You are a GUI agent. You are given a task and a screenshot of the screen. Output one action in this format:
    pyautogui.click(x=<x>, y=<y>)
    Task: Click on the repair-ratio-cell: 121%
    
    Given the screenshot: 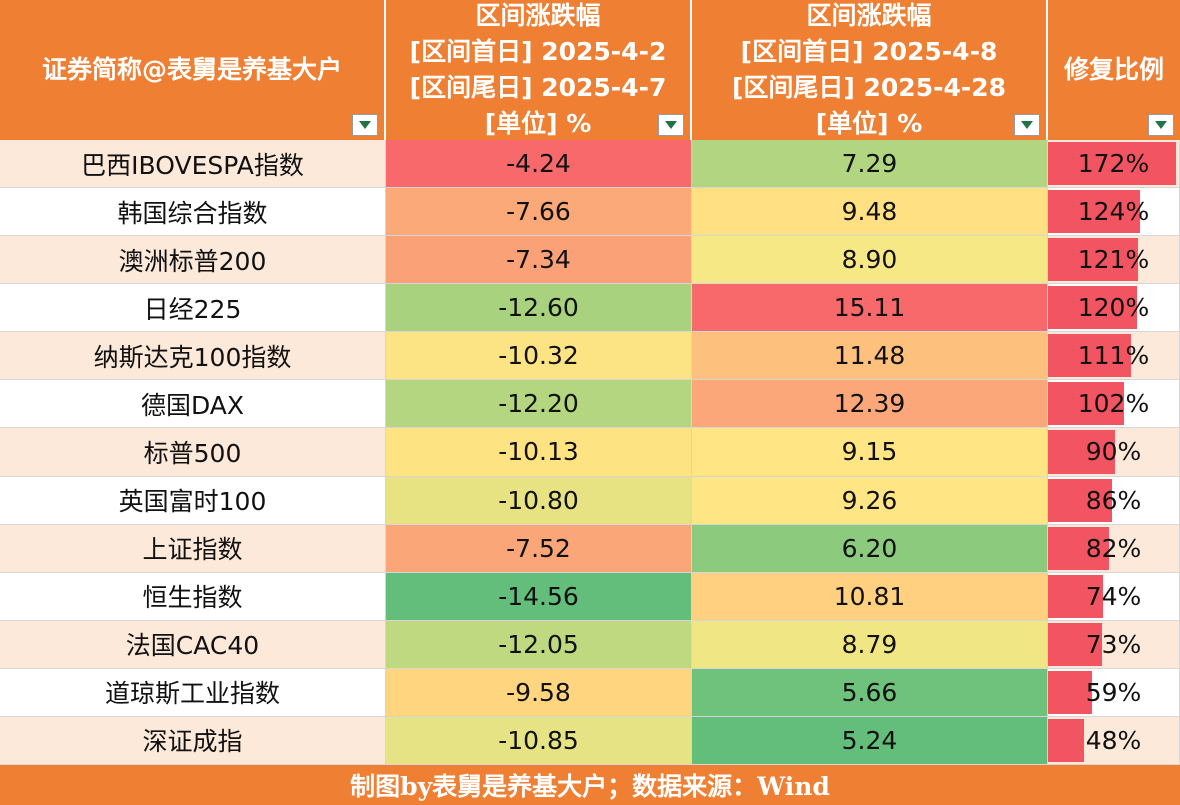 What is the action you would take?
    pyautogui.click(x=1114, y=260)
    